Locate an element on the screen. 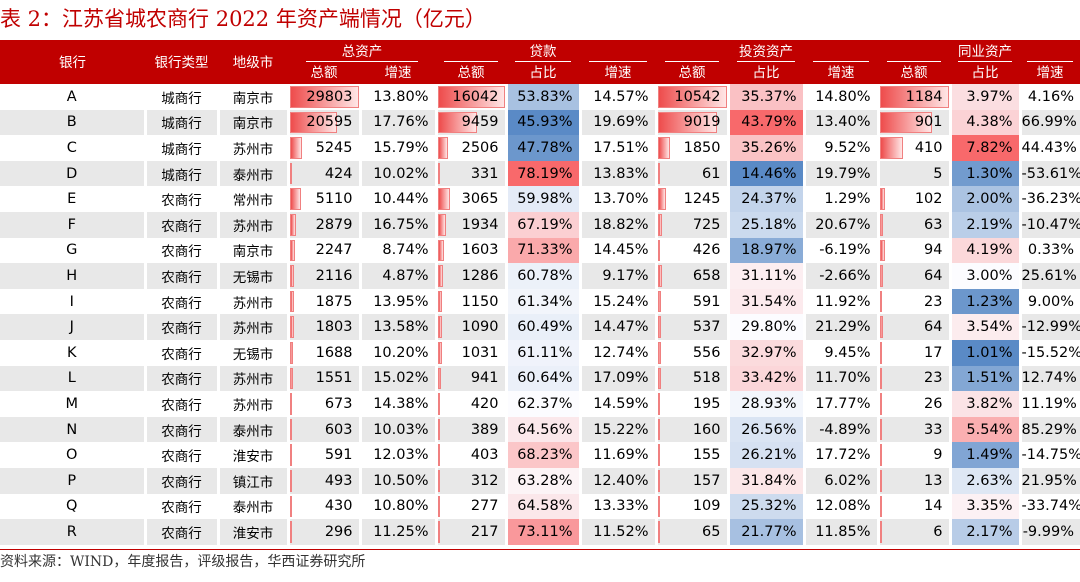 Image resolution: width=1080 pixels, height=582 pixels. cell-bank: H is located at coordinates (72, 276).